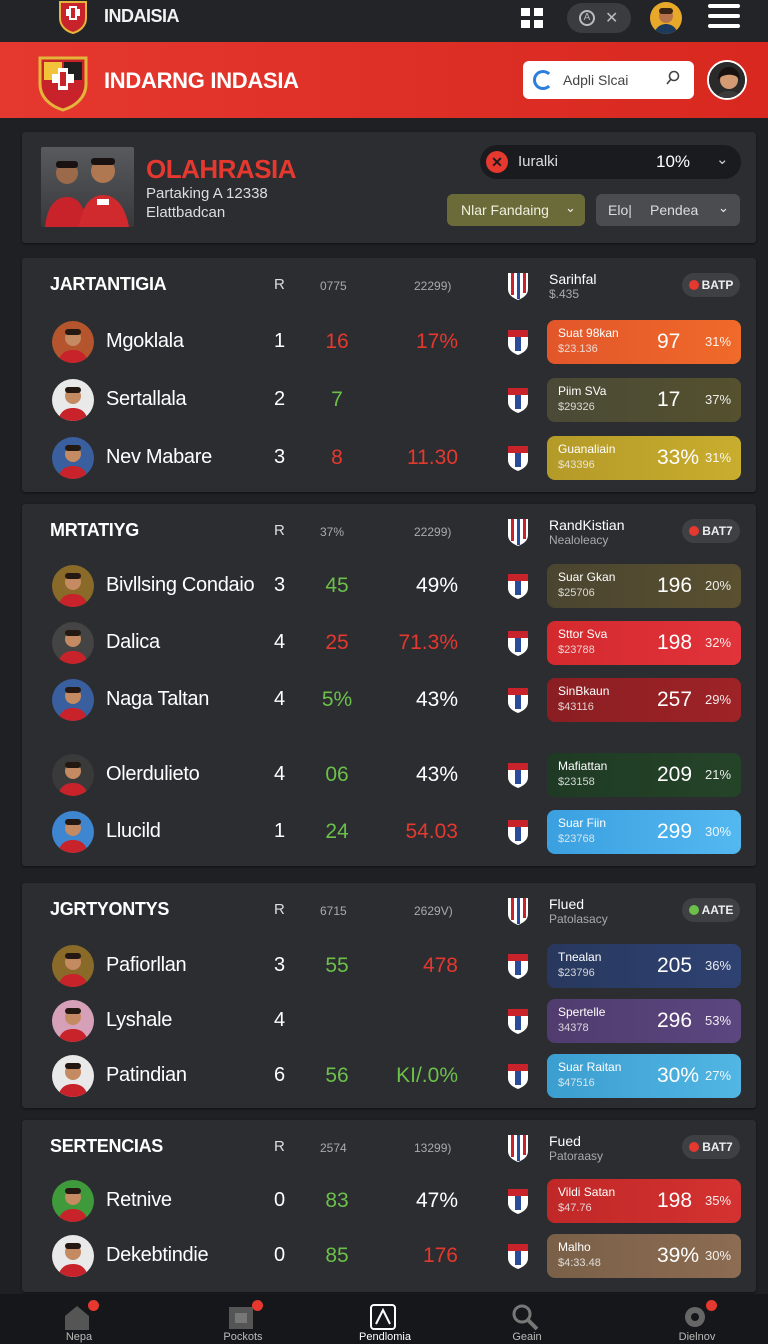 The width and height of the screenshot is (768, 1344). I want to click on tab-settings: Dielnov, so click(697, 1319).